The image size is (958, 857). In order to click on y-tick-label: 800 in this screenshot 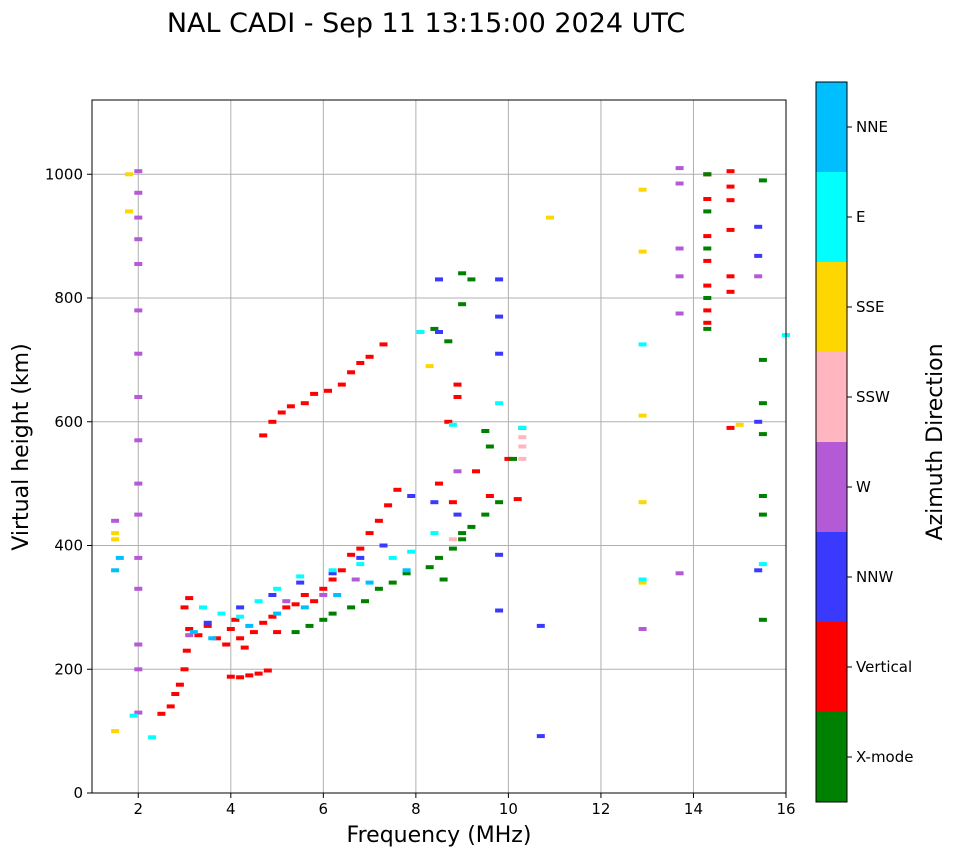, I will do `click(68, 298)`.